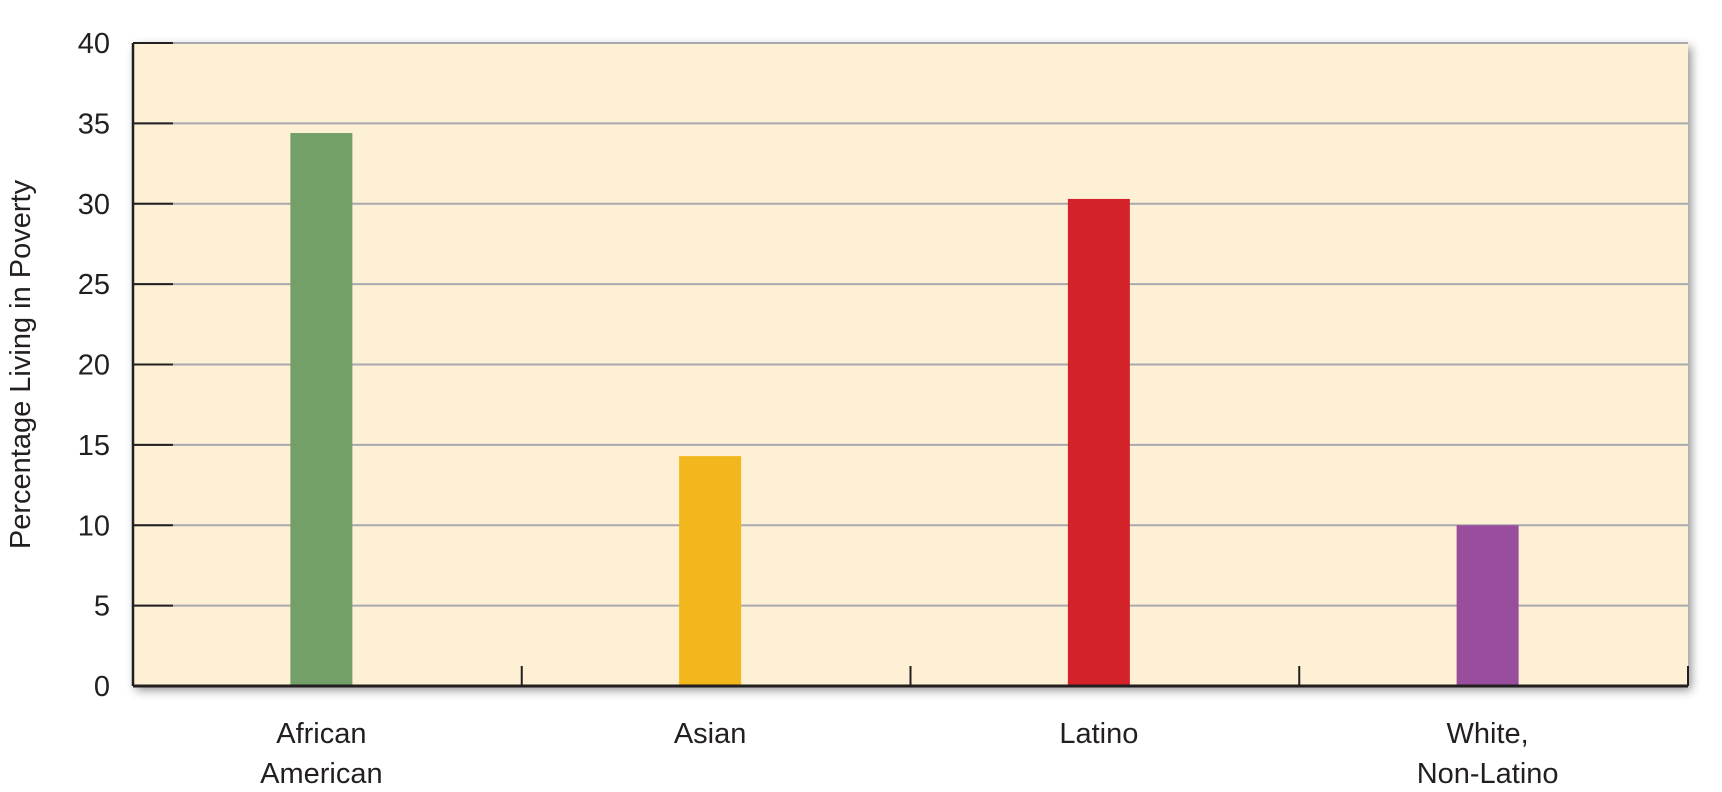  I want to click on y-tick-label: 15, so click(94, 446).